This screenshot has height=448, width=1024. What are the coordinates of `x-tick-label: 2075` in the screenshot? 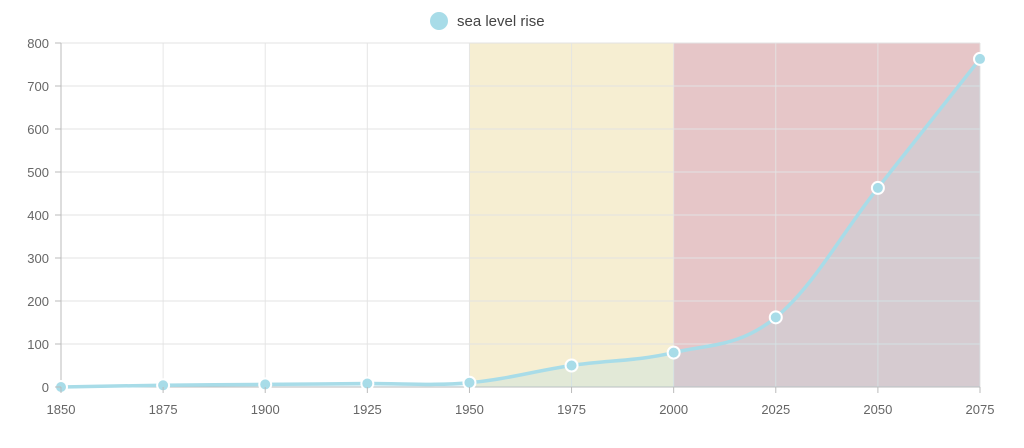 It's located at (980, 409).